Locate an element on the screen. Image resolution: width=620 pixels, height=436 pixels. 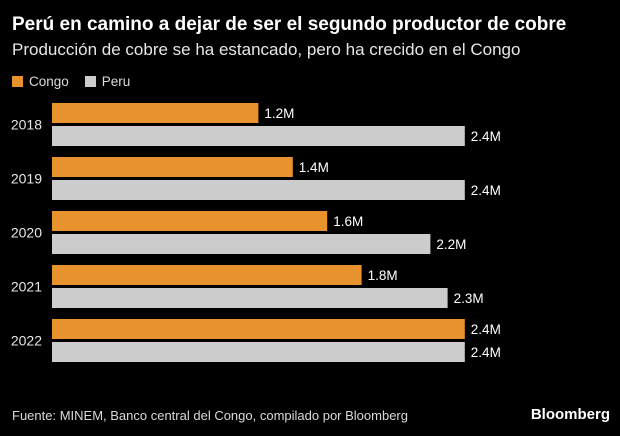
data-label-peru-2019: 2.4M is located at coordinates (486, 190).